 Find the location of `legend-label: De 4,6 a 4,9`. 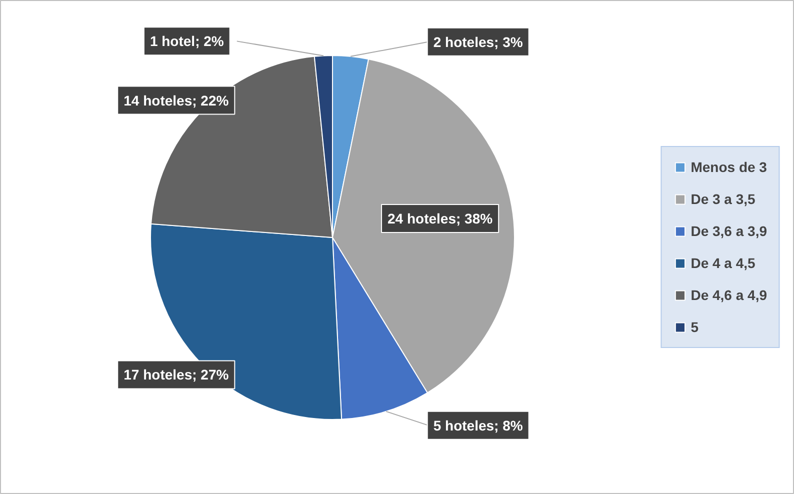

legend-label: De 4,6 a 4,9 is located at coordinates (728, 295).